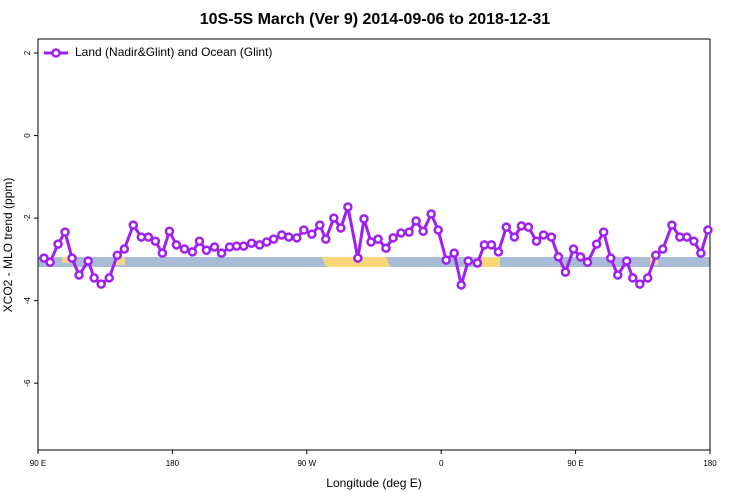 The width and height of the screenshot is (750, 500). What do you see at coordinates (56, 53) in the screenshot?
I see `legend-marker` at bounding box center [56, 53].